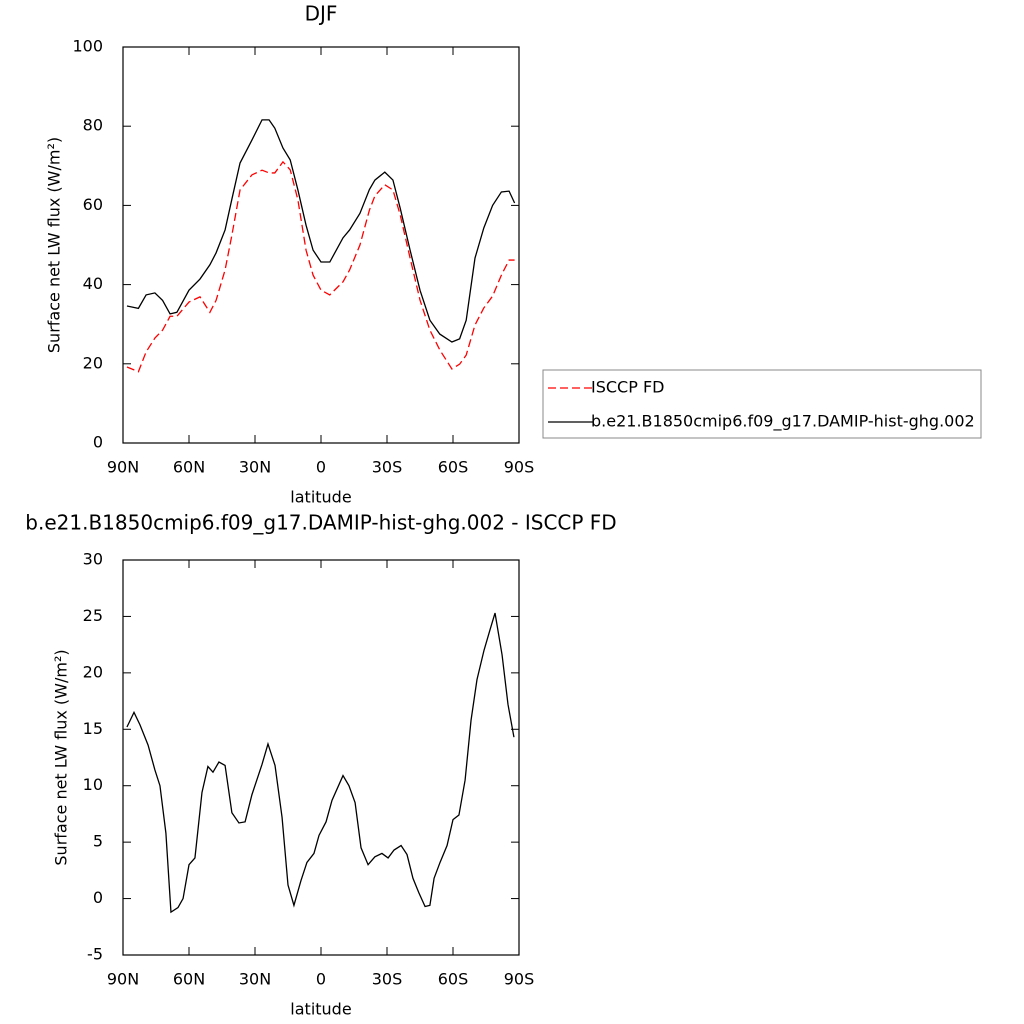  What do you see at coordinates (93, 204) in the screenshot?
I see `y-tick-label: 60` at bounding box center [93, 204].